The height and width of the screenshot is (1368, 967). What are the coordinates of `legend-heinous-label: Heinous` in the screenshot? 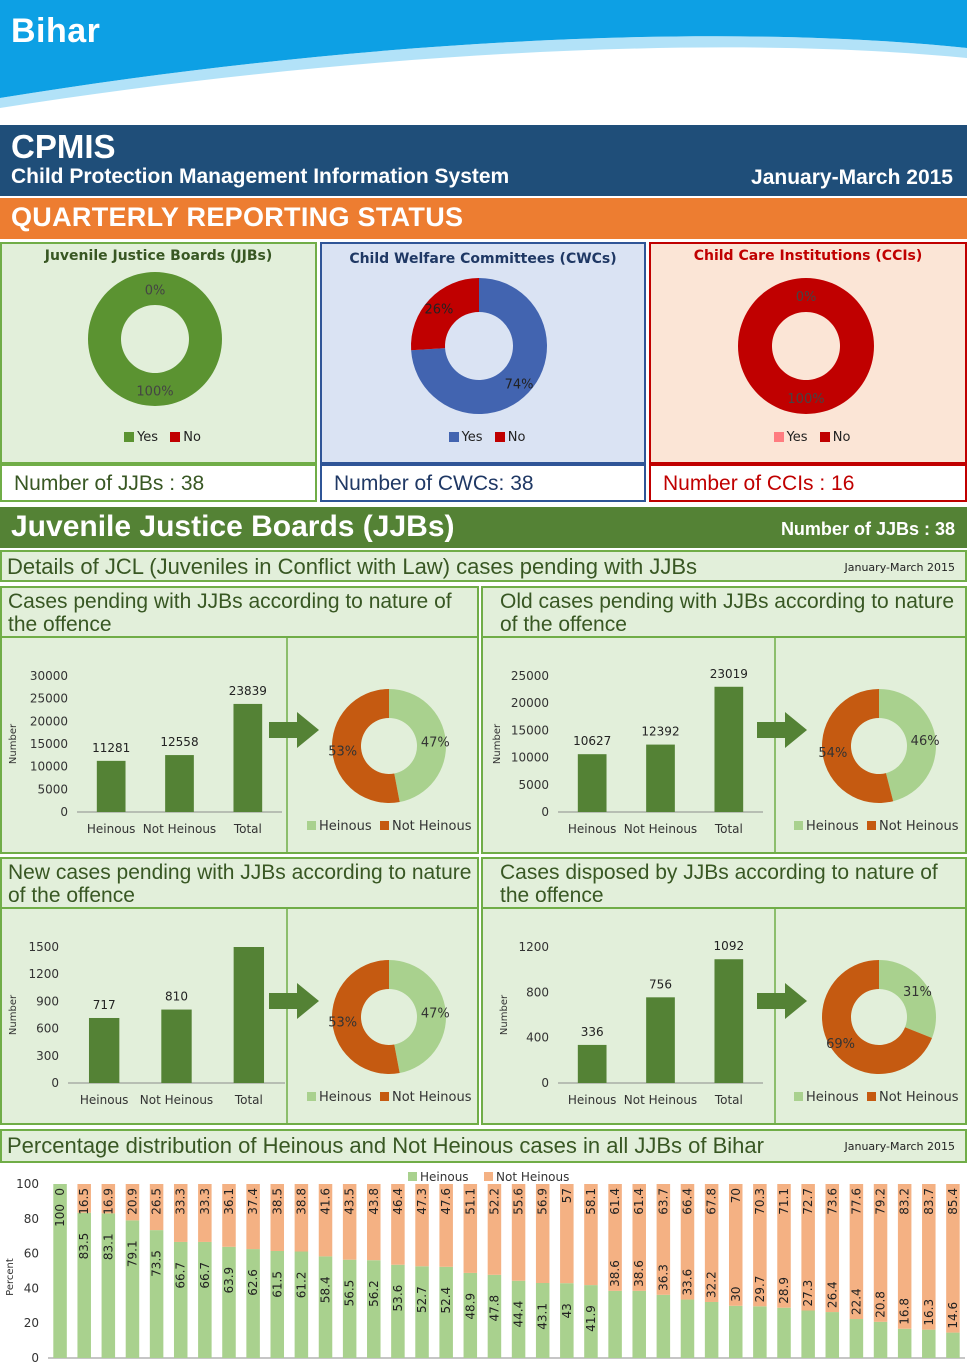 It's located at (345, 1097).